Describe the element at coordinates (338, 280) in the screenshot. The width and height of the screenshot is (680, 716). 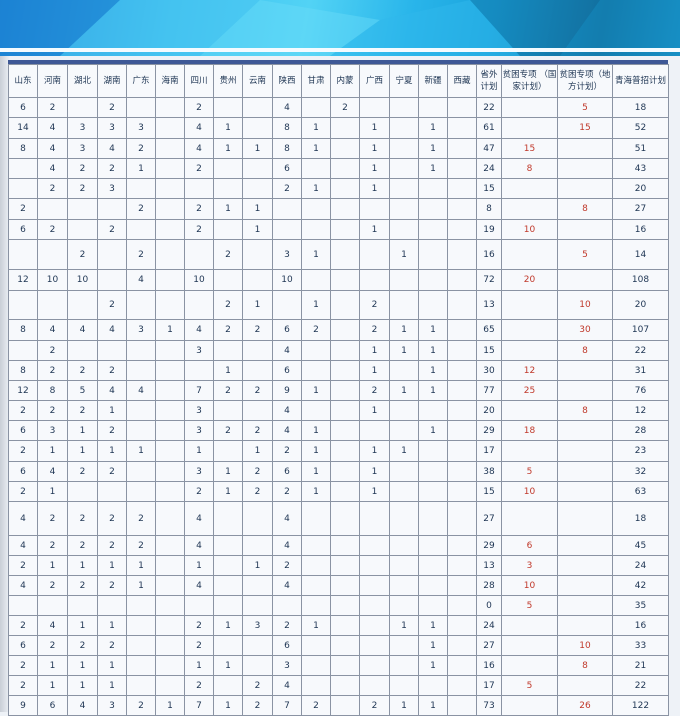
I see `table-row: 12 10 10 4 10 10 72 20 108` at that location.